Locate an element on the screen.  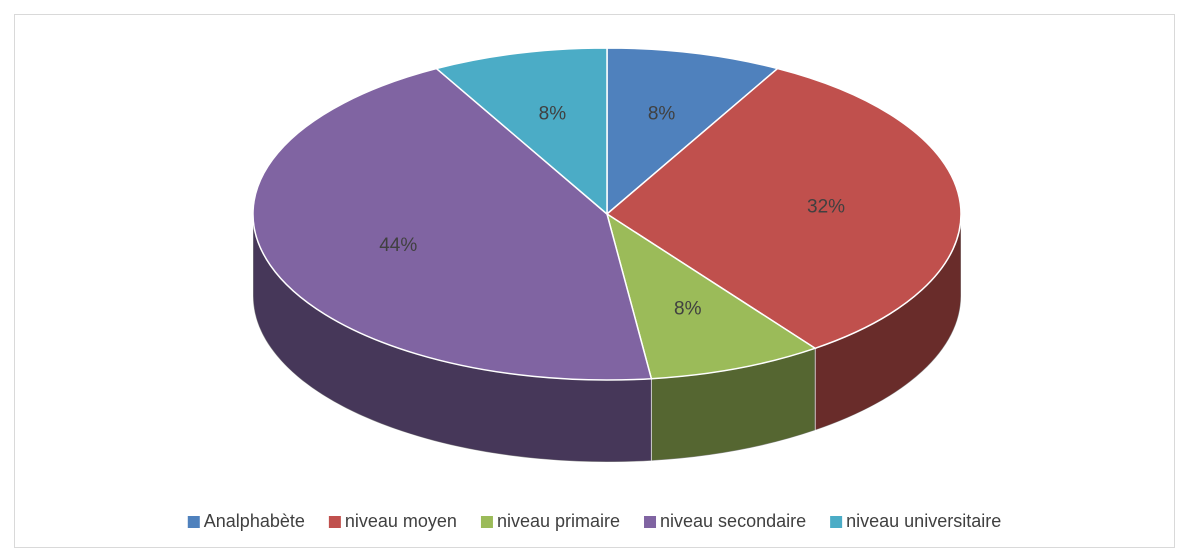
legend-label: Analphabète is located at coordinates (254, 521).